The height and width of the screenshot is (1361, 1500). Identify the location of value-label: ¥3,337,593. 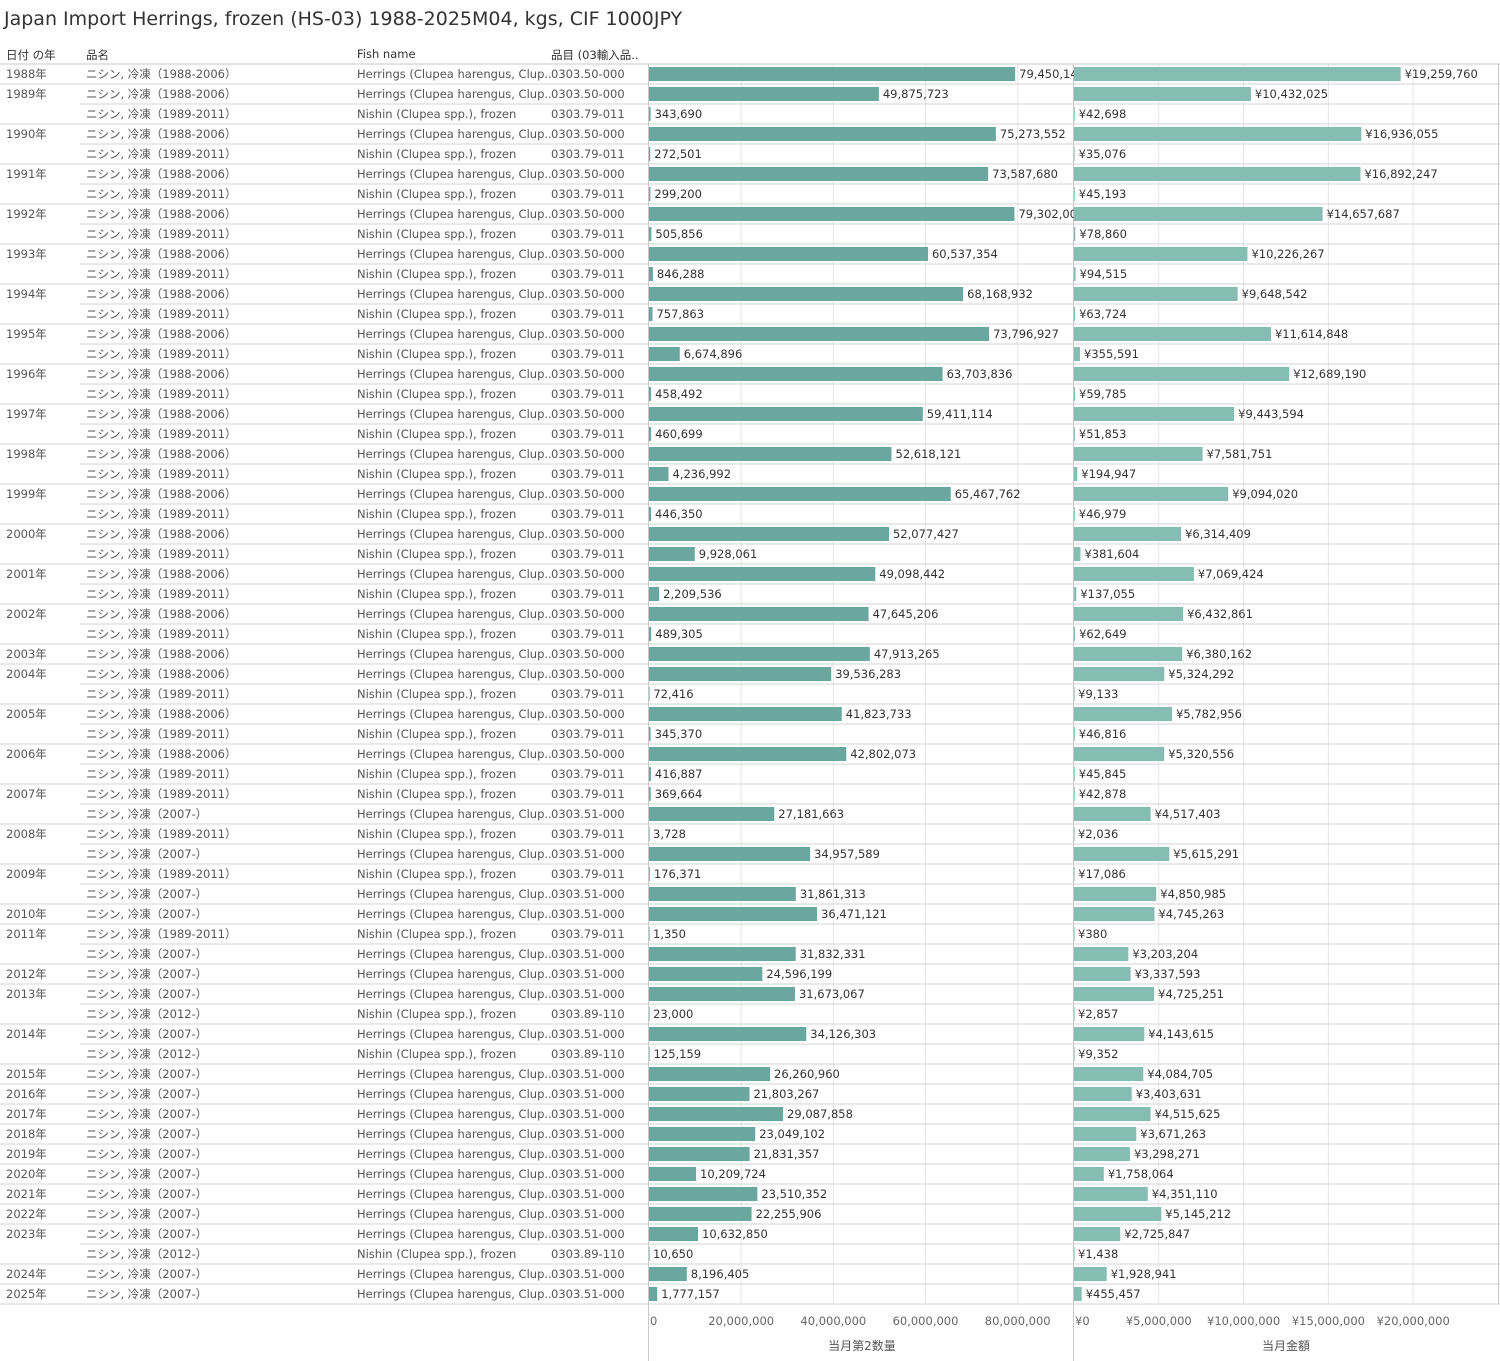
(1168, 974).